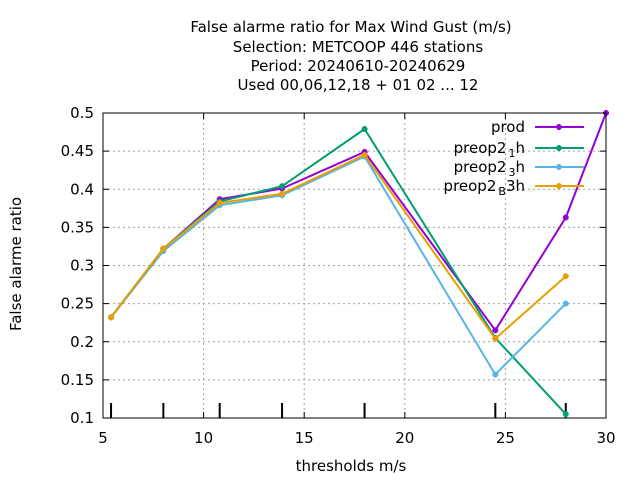  I want to click on series-3-point-6-d2, so click(566, 276).